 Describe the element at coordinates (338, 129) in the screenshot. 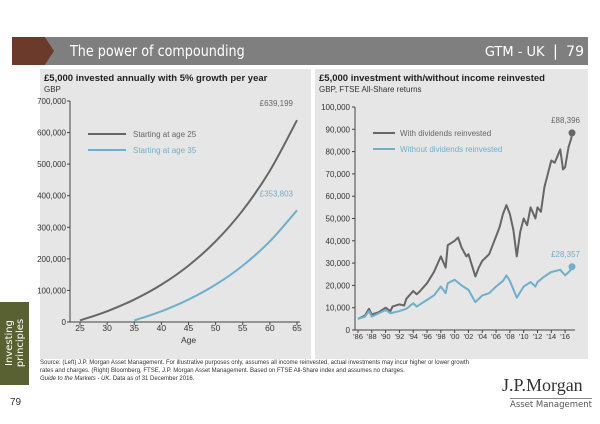

I see `y-tick-label: 90,000` at that location.